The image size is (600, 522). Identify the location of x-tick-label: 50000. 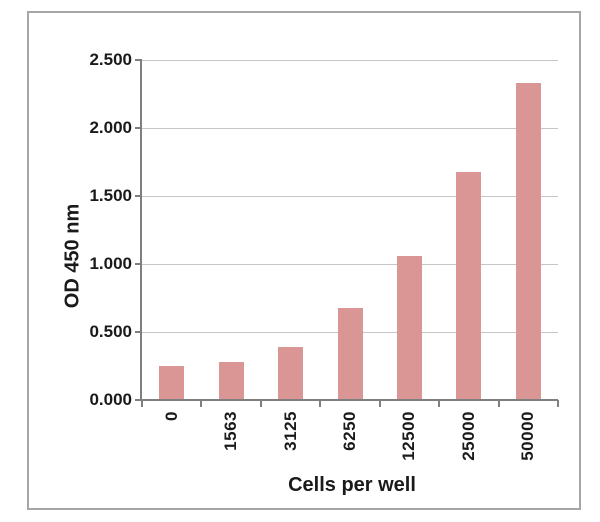
(528, 436).